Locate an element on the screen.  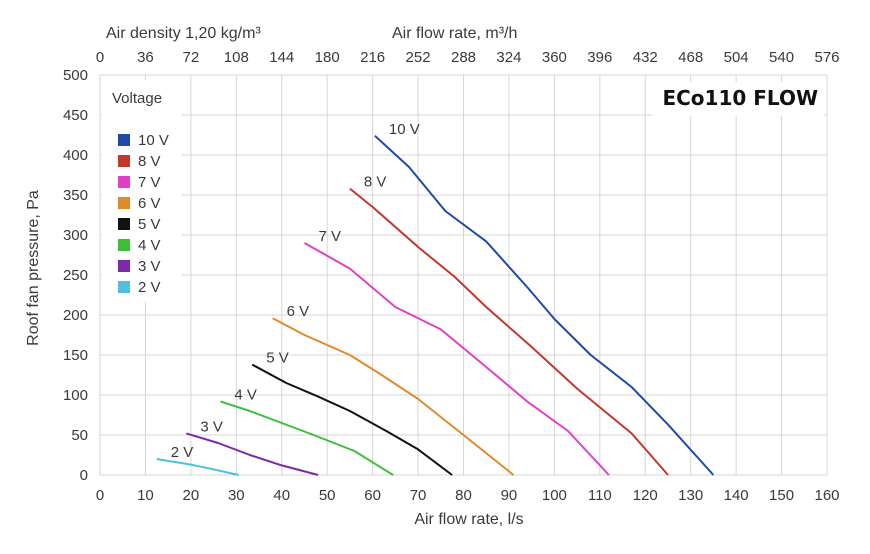
legend: 10 V 8 V 7 V 6 V 5 V 4 V 3 V 2 V is located at coordinates (143, 214).